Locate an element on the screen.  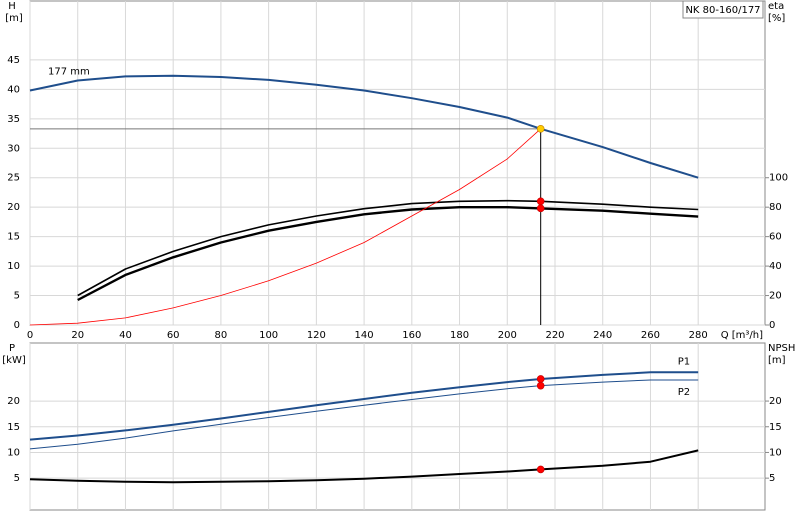
y2-axis-unit: [%] is located at coordinates (776, 18).